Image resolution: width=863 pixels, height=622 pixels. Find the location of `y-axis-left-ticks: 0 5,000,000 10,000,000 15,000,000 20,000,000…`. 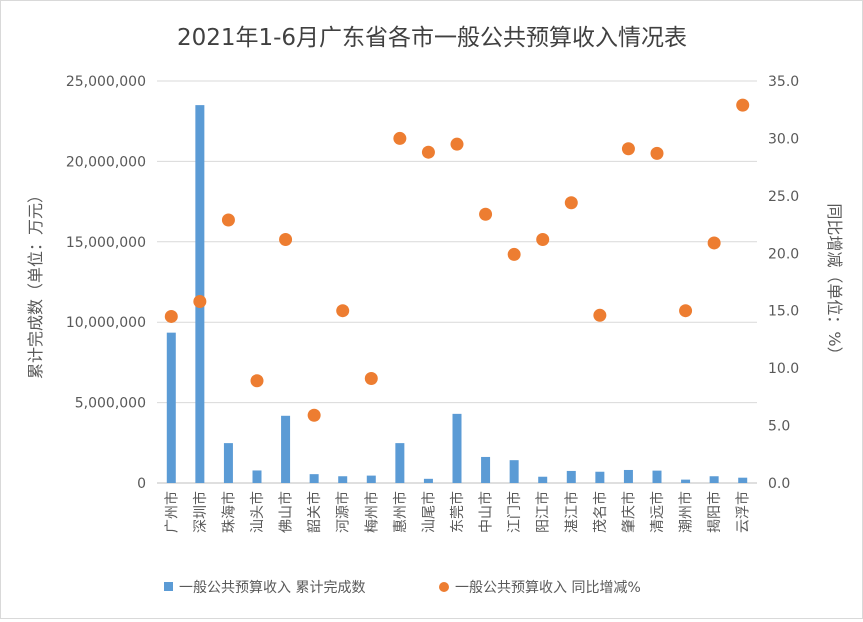

y-axis-left-ticks: 0 5,000,000 10,000,000 15,000,000 20,000,000… is located at coordinates (106, 283).